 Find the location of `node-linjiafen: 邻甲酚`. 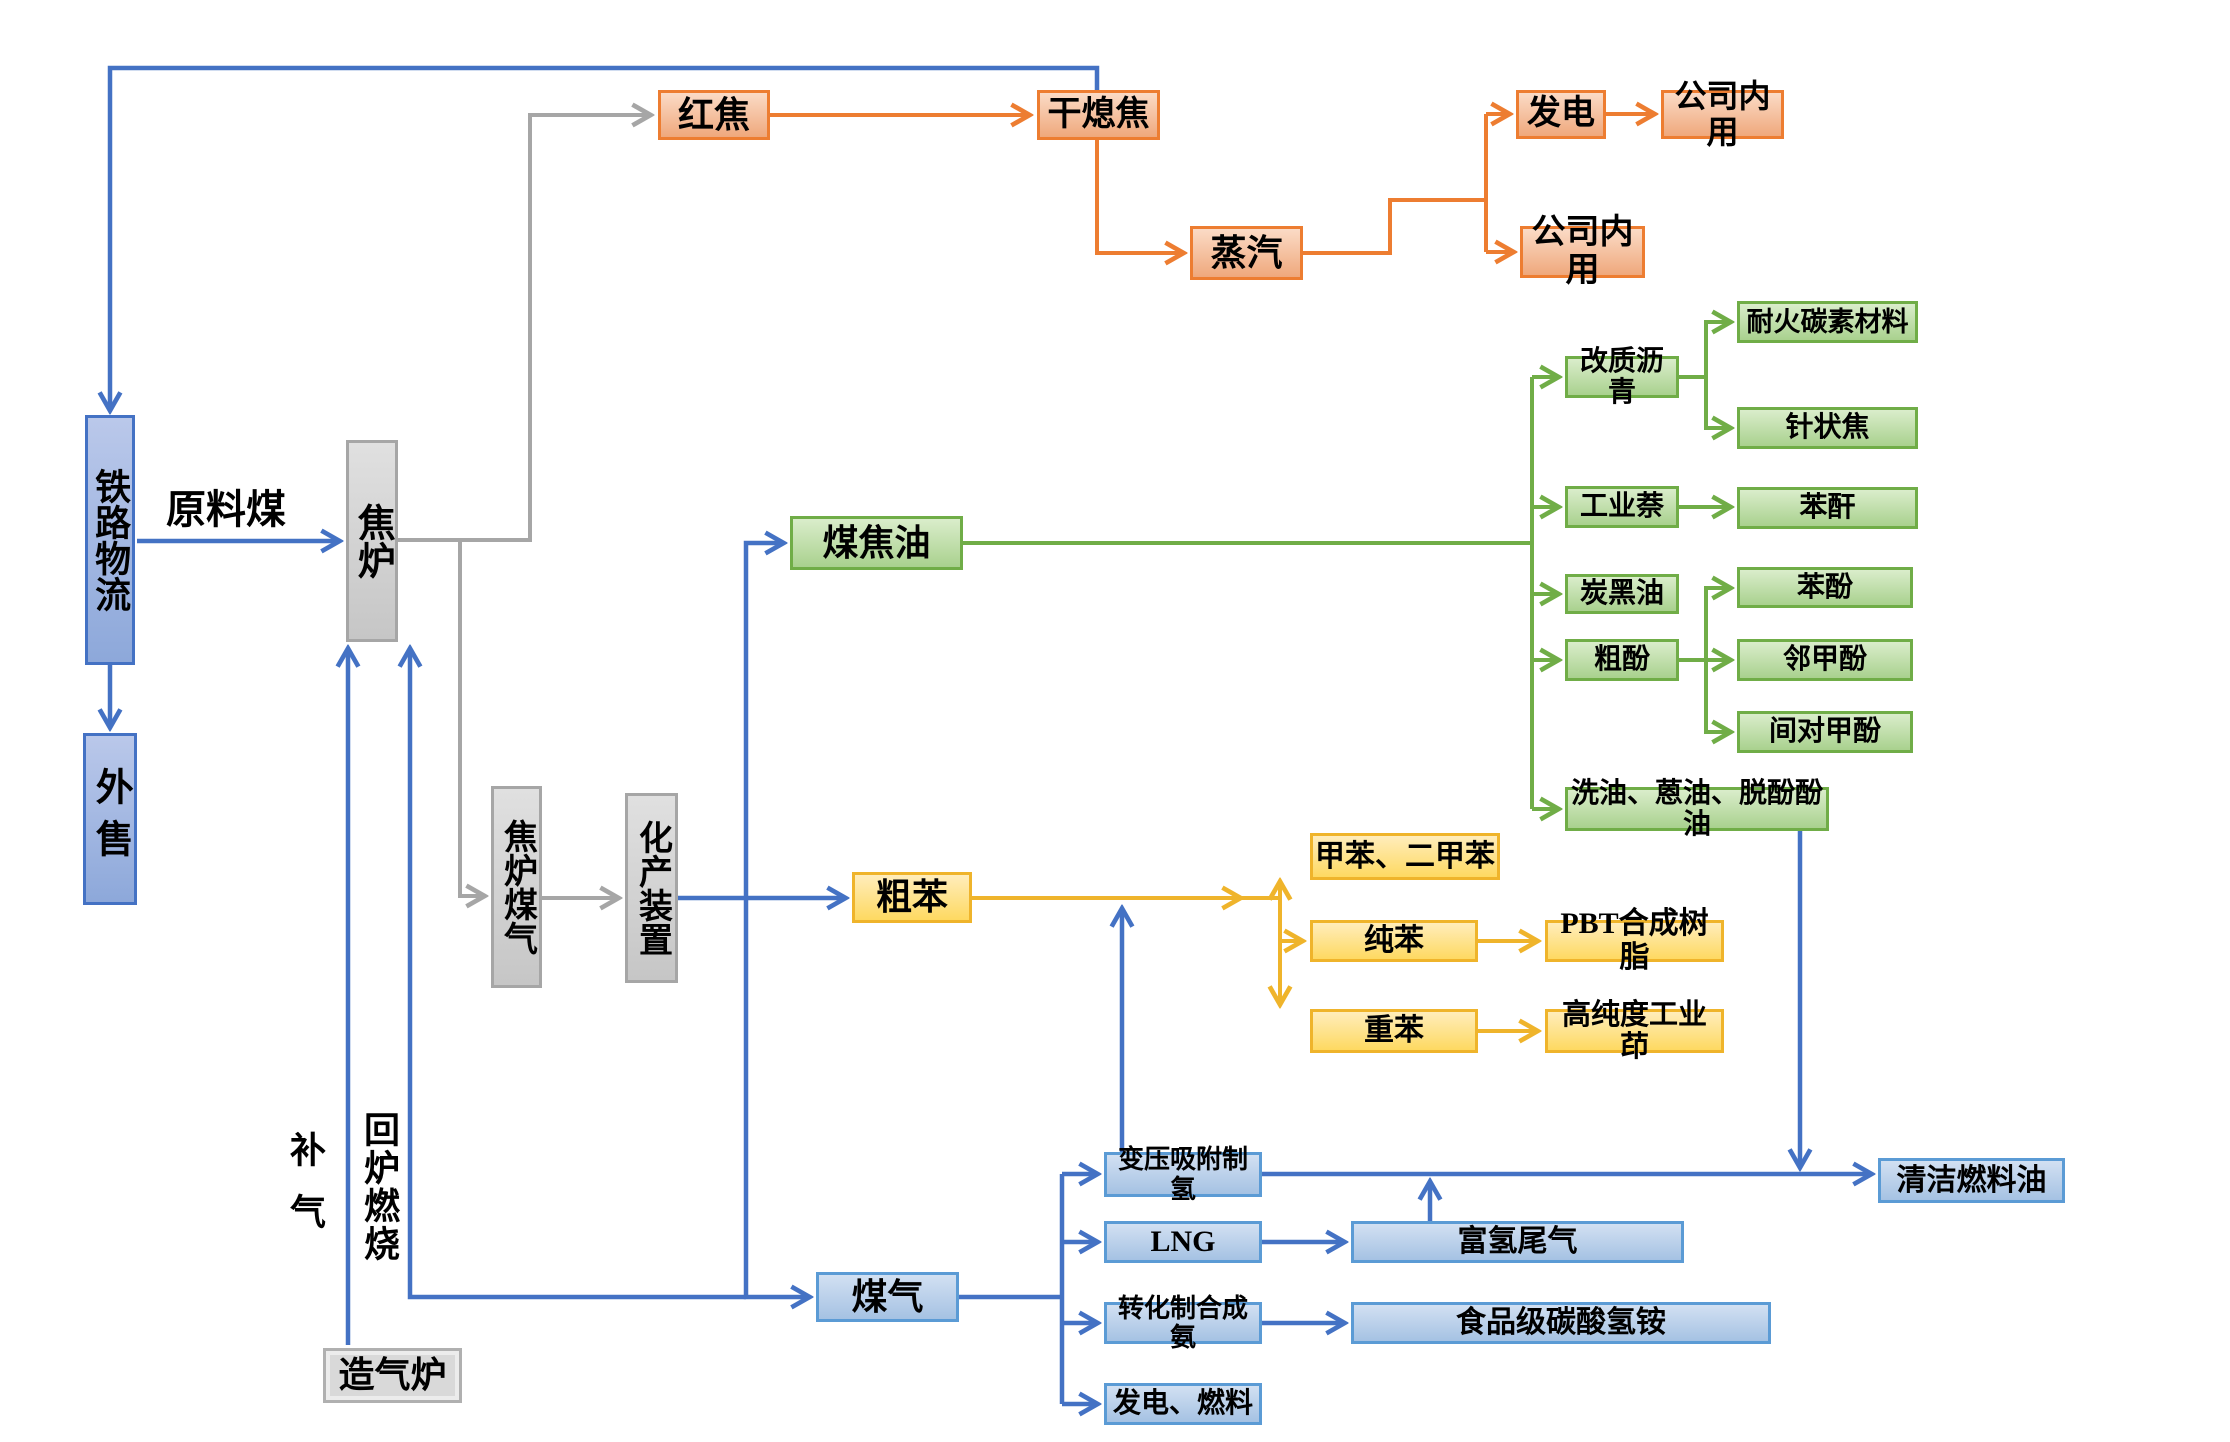

node-linjiafen: 邻甲酚 is located at coordinates (1825, 660).